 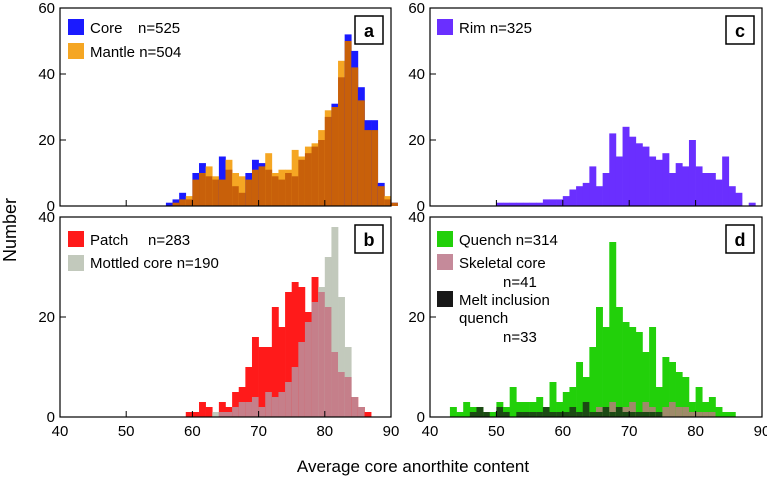 I want to click on legend-swatch-patch, so click(x=76, y=239).